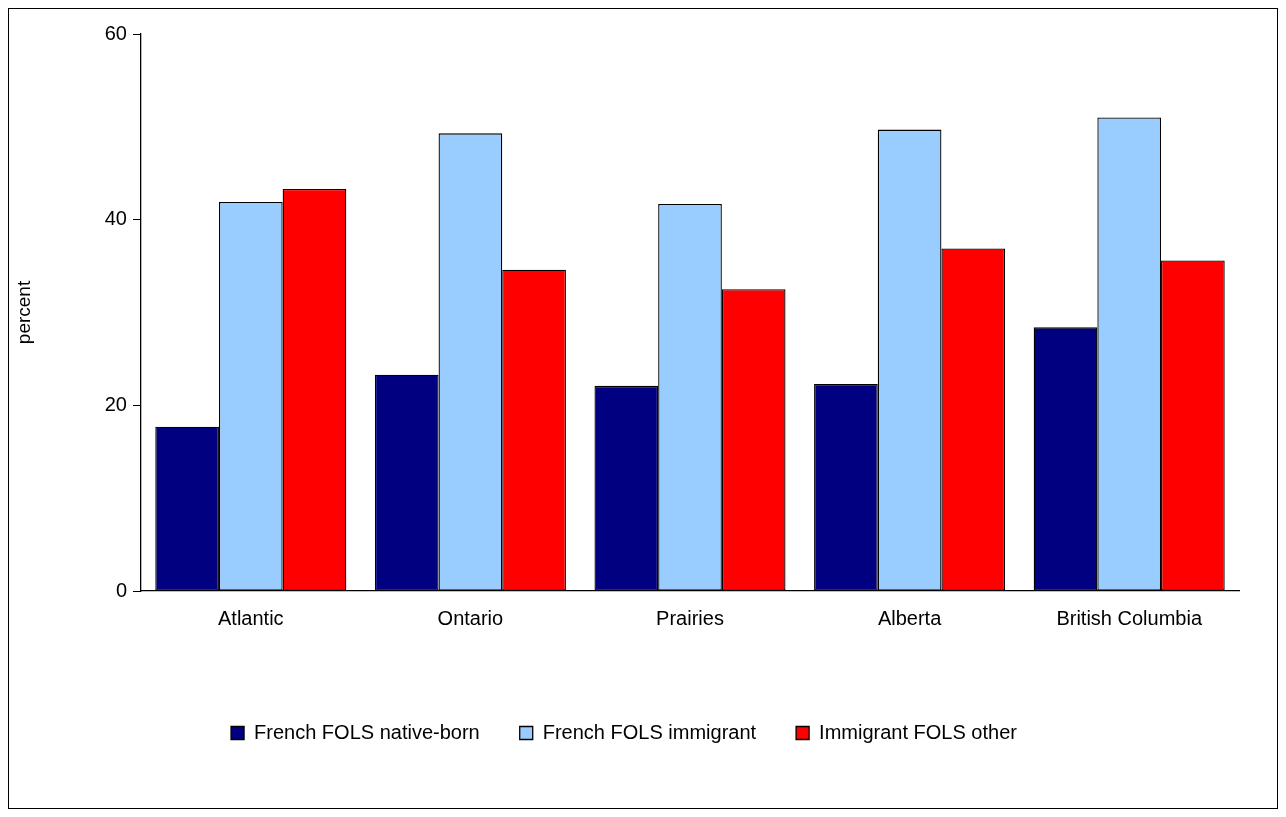 The image size is (1286, 817). I want to click on x-tick-label: British Columbia, so click(1129, 617).